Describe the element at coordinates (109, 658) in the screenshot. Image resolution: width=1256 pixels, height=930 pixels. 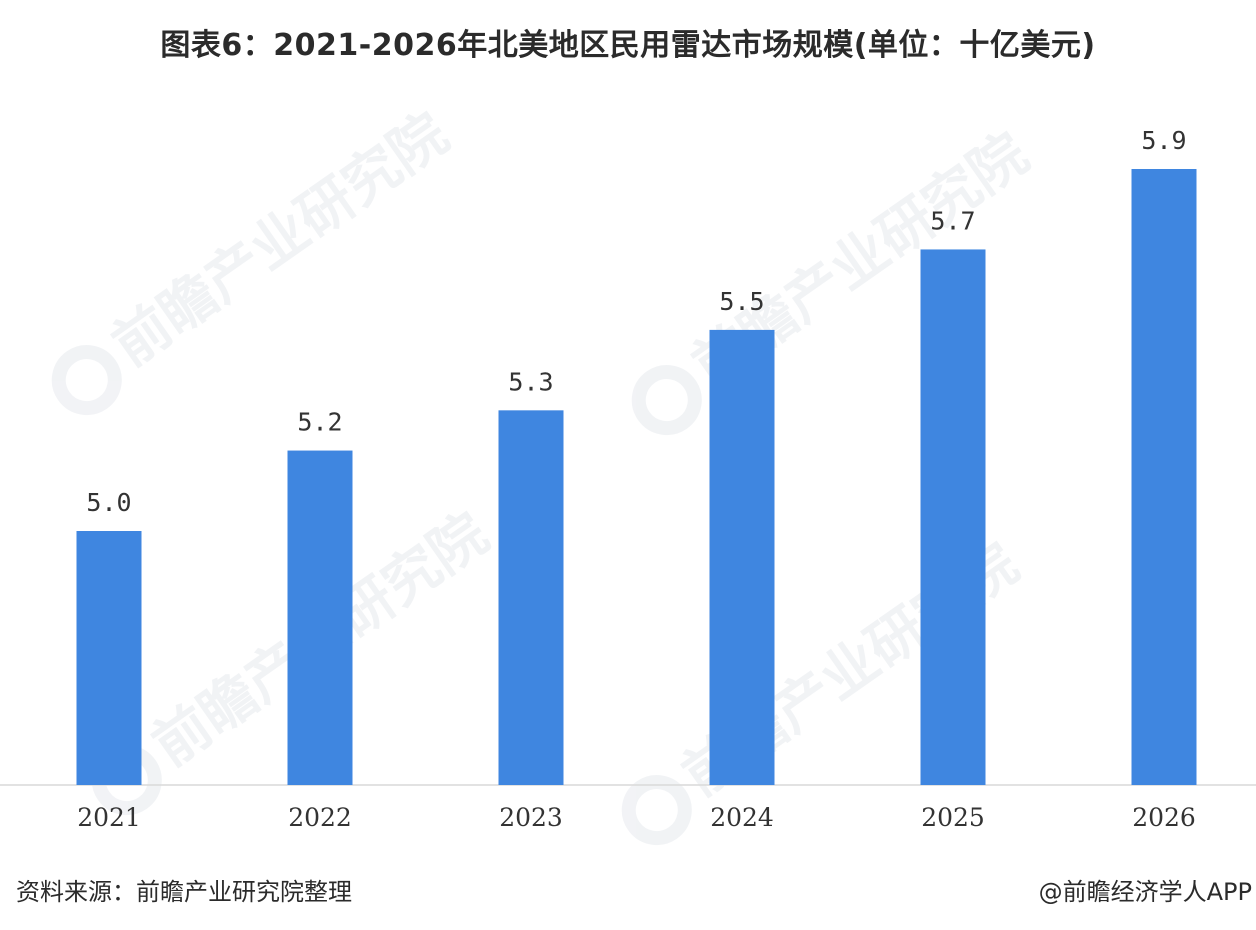
I see `bar-2021` at that location.